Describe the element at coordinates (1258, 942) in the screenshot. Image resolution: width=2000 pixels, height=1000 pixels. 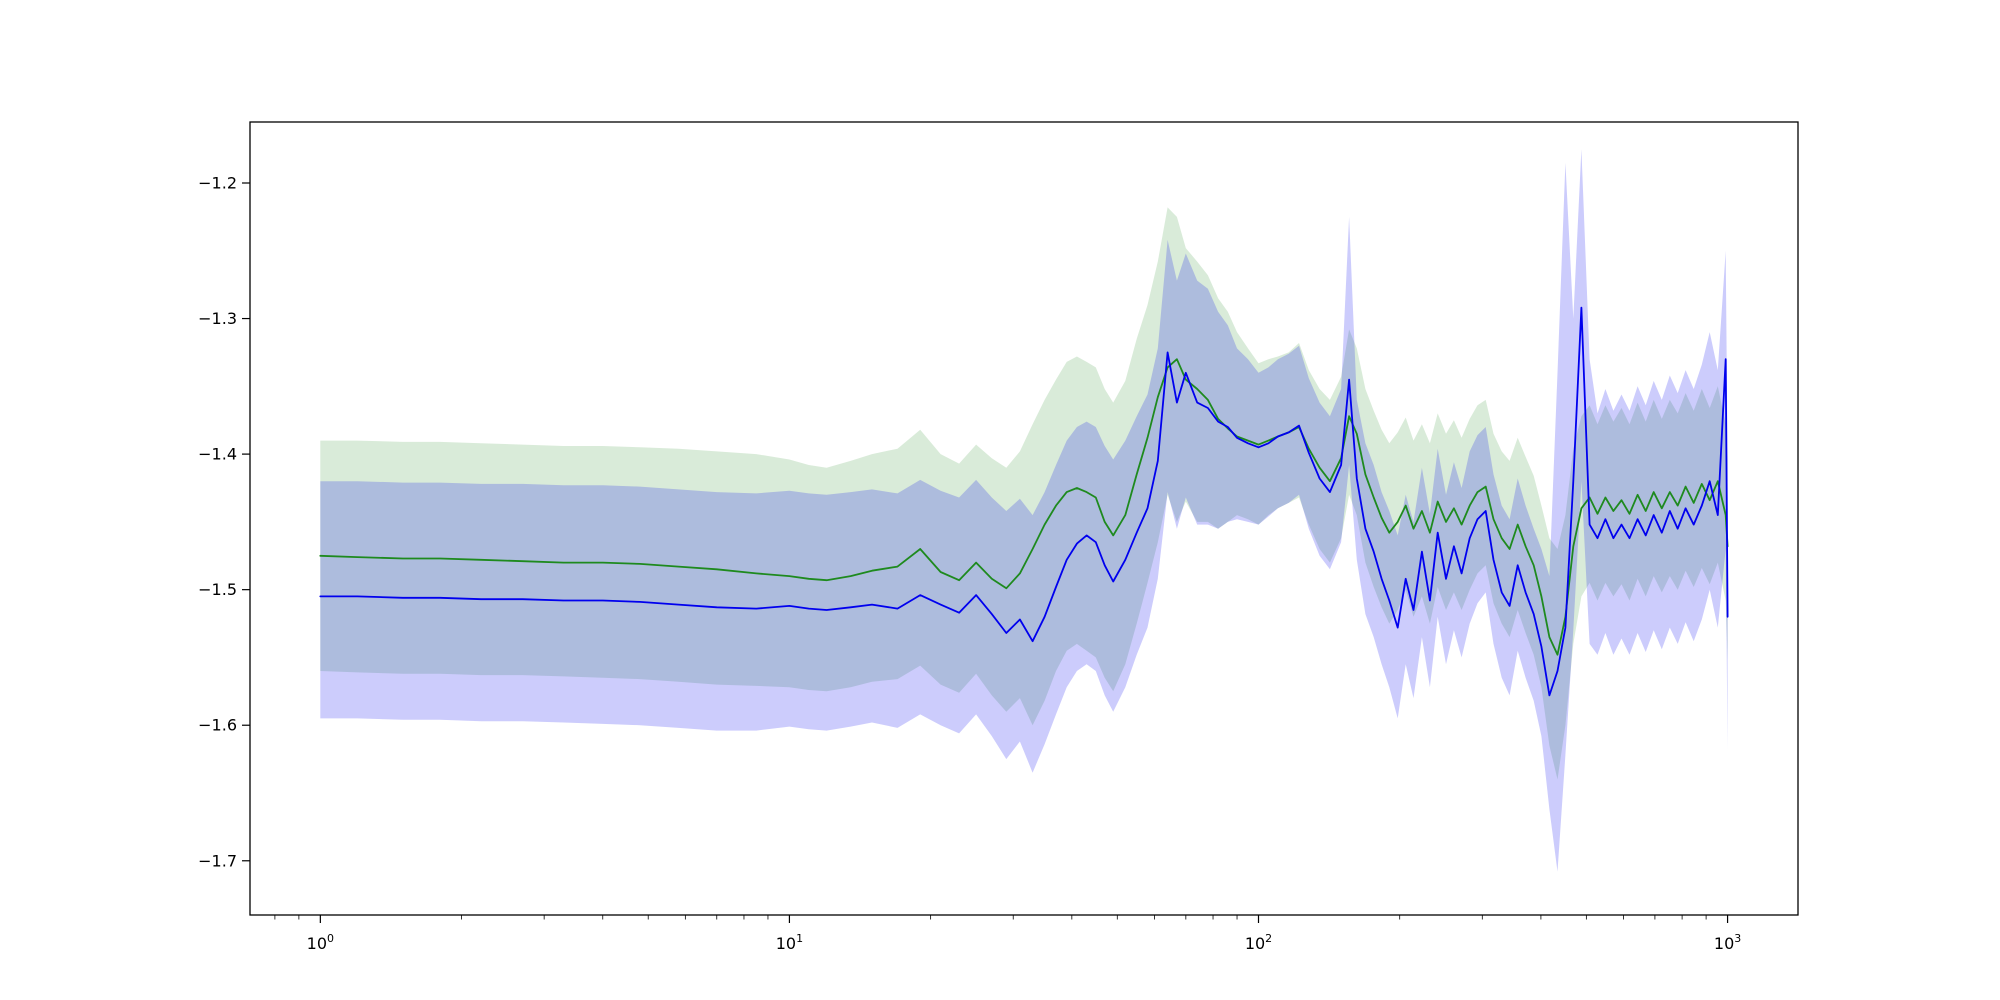
I see `x-tick-label: 10²` at that location.